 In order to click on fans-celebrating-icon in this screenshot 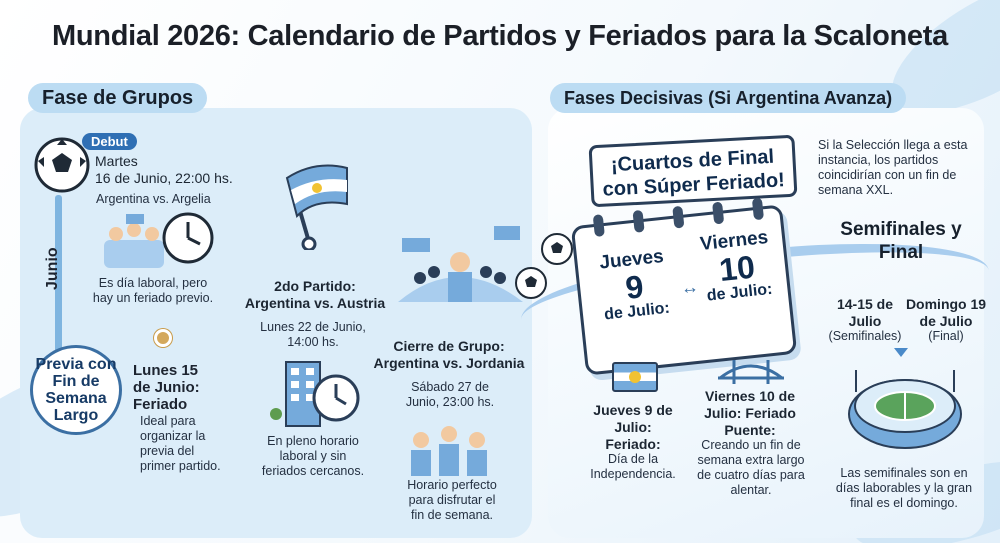, I will do `click(460, 262)`.